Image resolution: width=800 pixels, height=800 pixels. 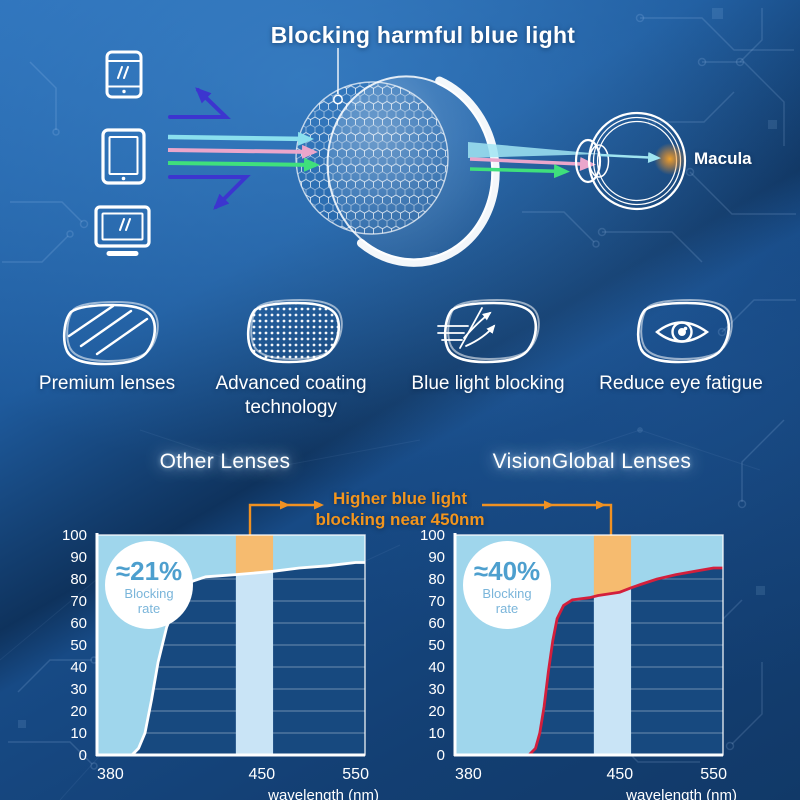 I want to click on svg-text: ≈40%, so click(x=507, y=571).